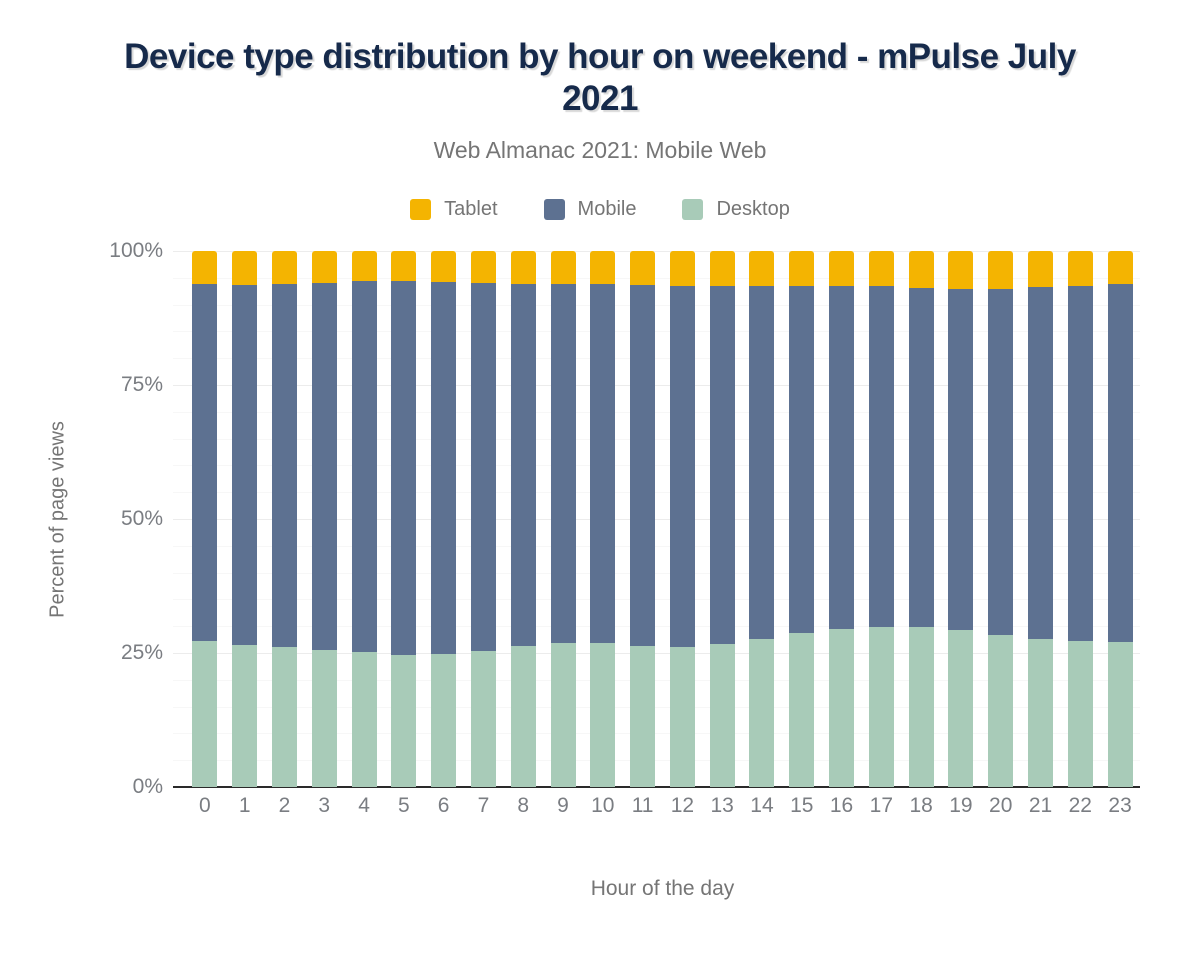 The image size is (1200, 960). I want to click on bar-hour-21-segment-mobile, so click(1041, 463).